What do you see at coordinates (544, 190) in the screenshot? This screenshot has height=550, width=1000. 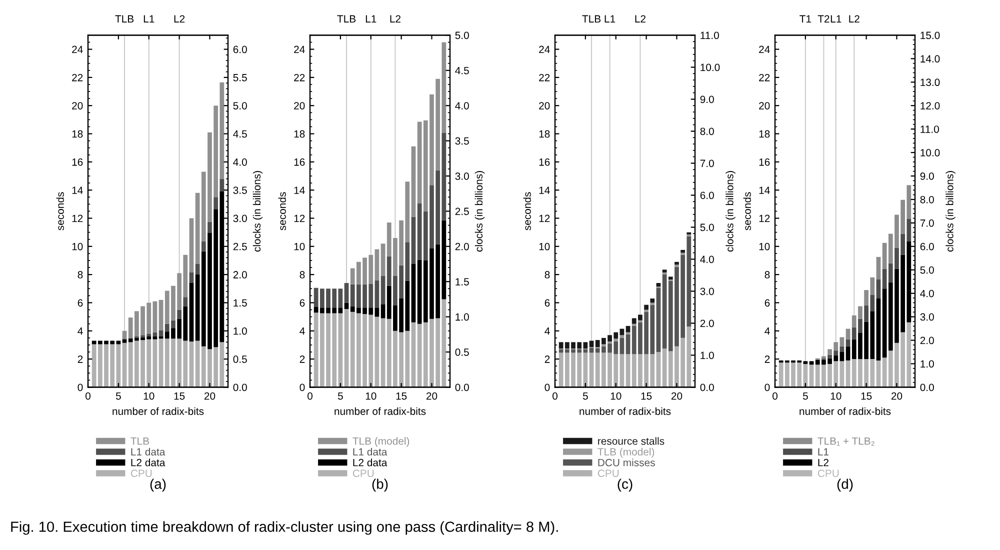 I see `y-tick-label: 14` at bounding box center [544, 190].